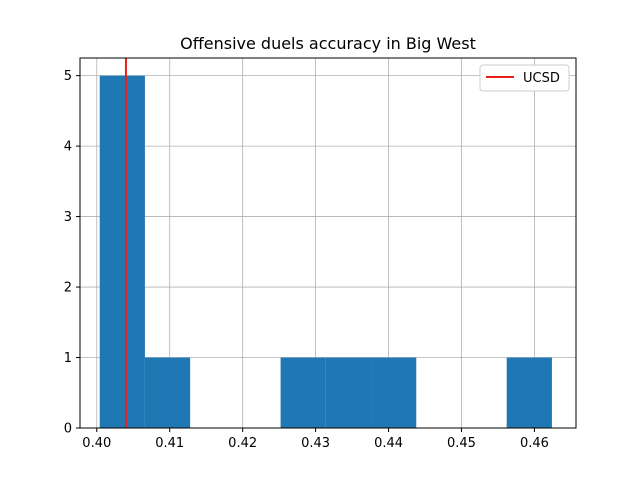  Describe the element at coordinates (388, 443) in the screenshot. I see `x-tick-label-4: 0.44` at that location.